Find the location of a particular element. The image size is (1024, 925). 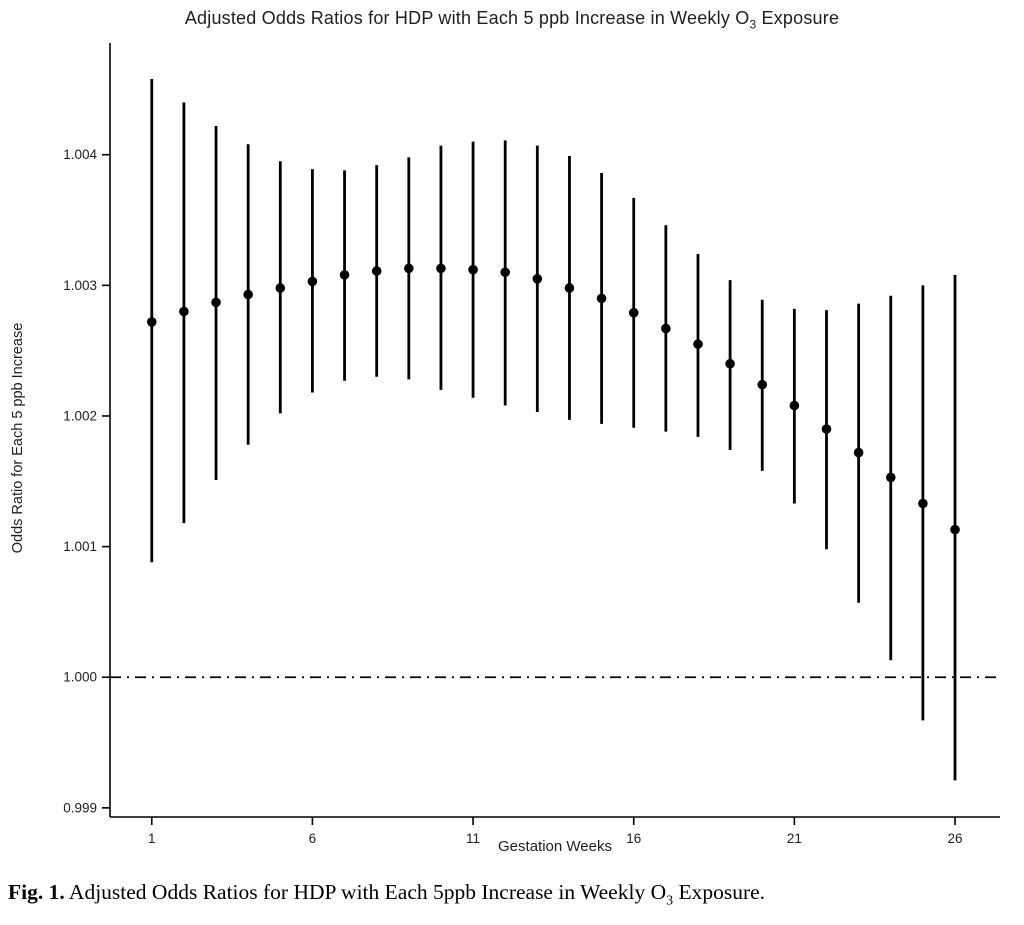

figure-caption-label: Fig. 1. is located at coordinates (36, 892).